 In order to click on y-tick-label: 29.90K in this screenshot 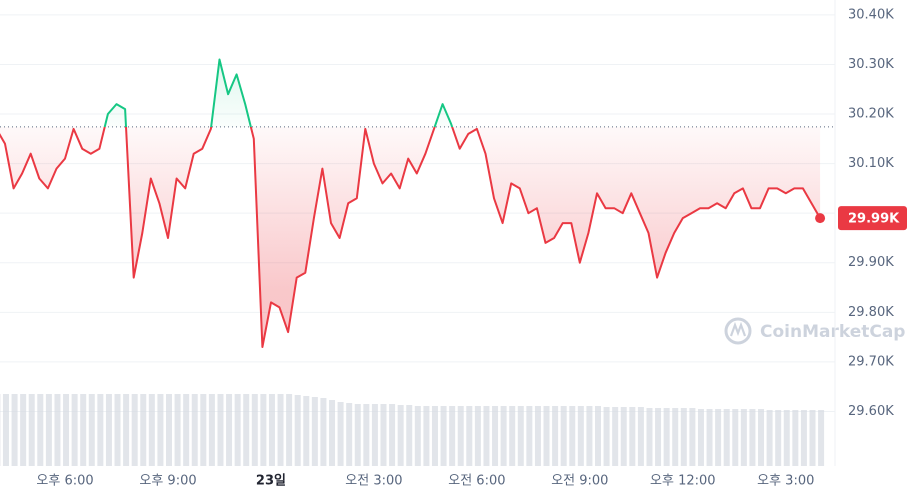, I will do `click(871, 262)`.